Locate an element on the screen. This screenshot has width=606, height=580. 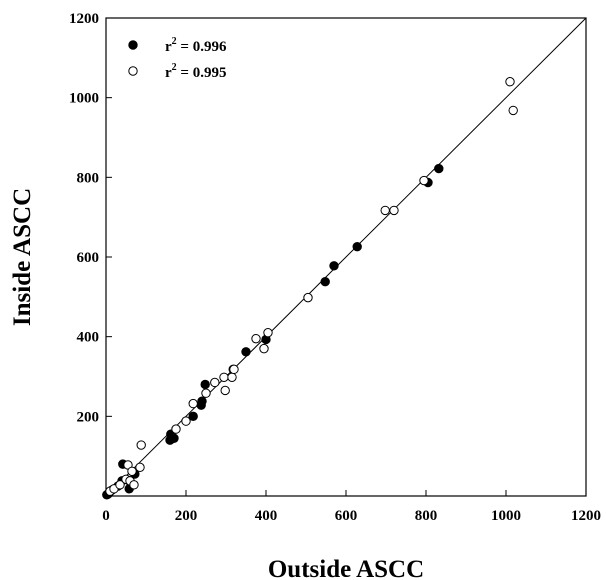
legend-entry-filled: r2 = 0.996 is located at coordinates (196, 45).